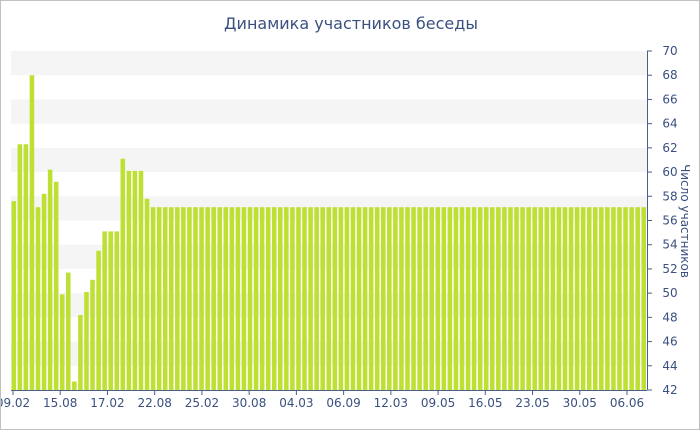  Describe the element at coordinates (669, 148) in the screenshot. I see `y-tick-label: 62` at that location.